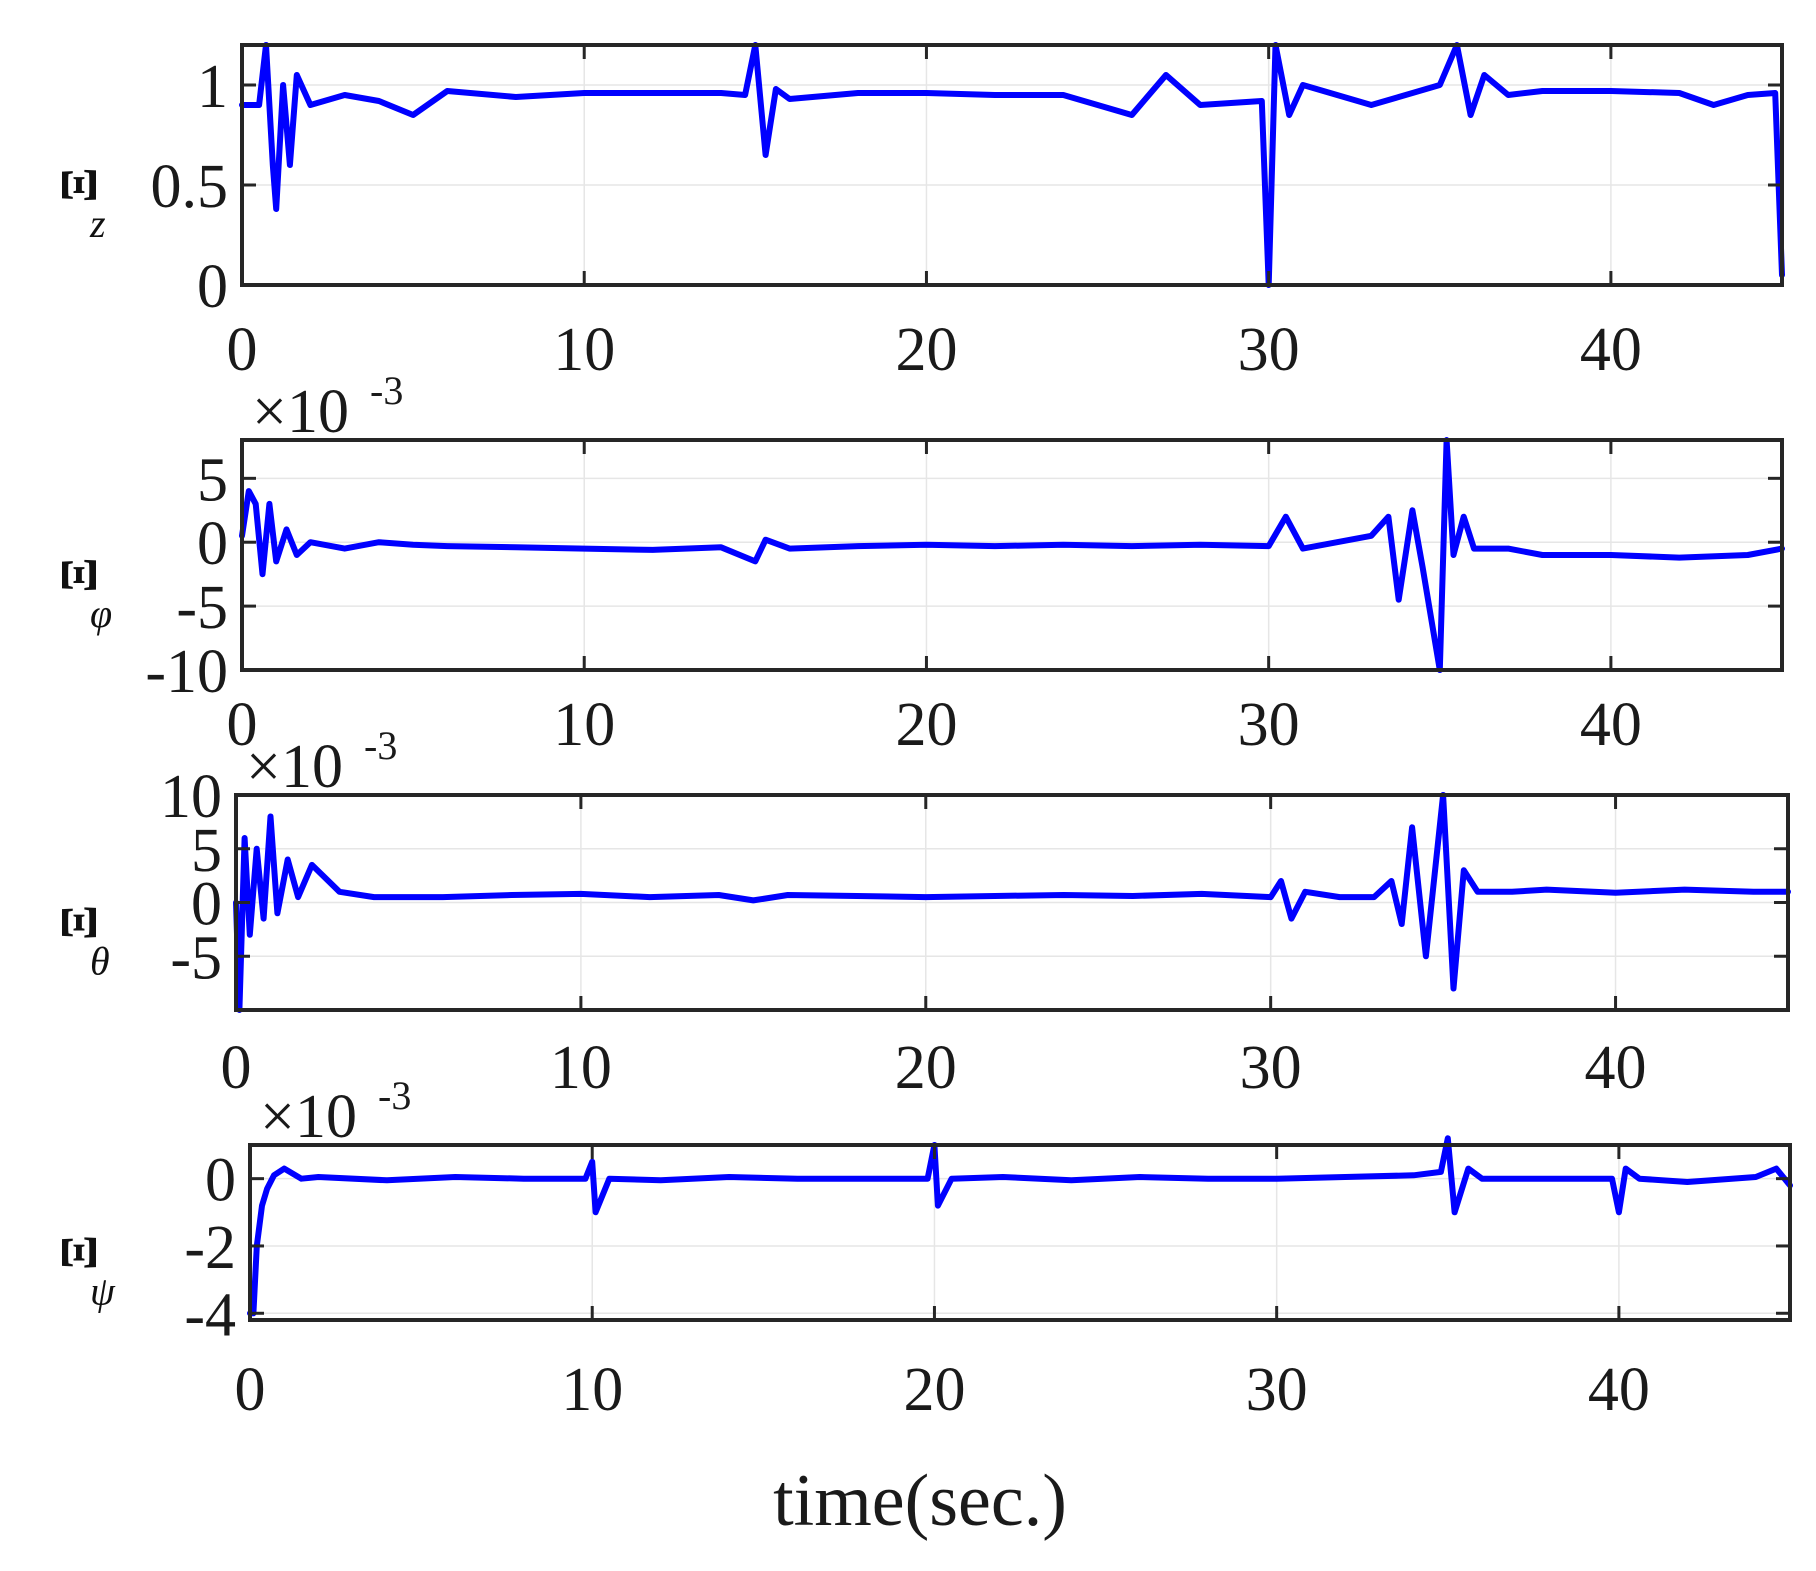 The height and width of the screenshot is (1571, 1816). What do you see at coordinates (210, 1315) in the screenshot?
I see `y-tick-label: -4` at bounding box center [210, 1315].